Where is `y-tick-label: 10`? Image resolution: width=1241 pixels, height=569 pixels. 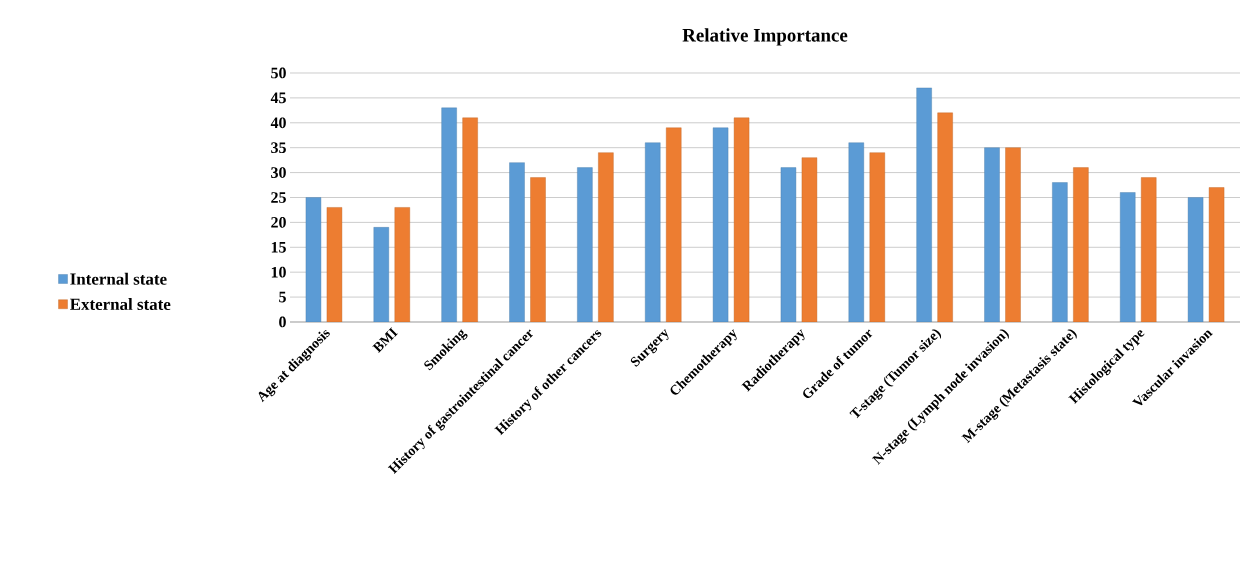
y-tick-label: 10 is located at coordinates (278, 272).